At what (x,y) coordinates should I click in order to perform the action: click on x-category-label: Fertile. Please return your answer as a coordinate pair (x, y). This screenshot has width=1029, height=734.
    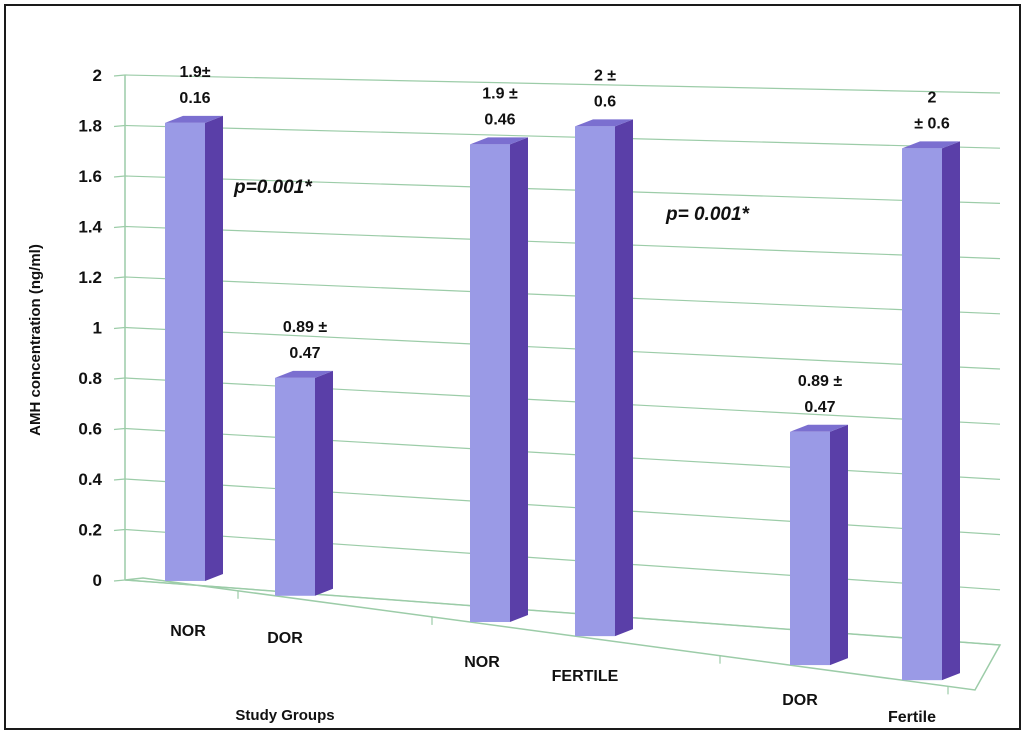
    Looking at the image, I should click on (912, 717).